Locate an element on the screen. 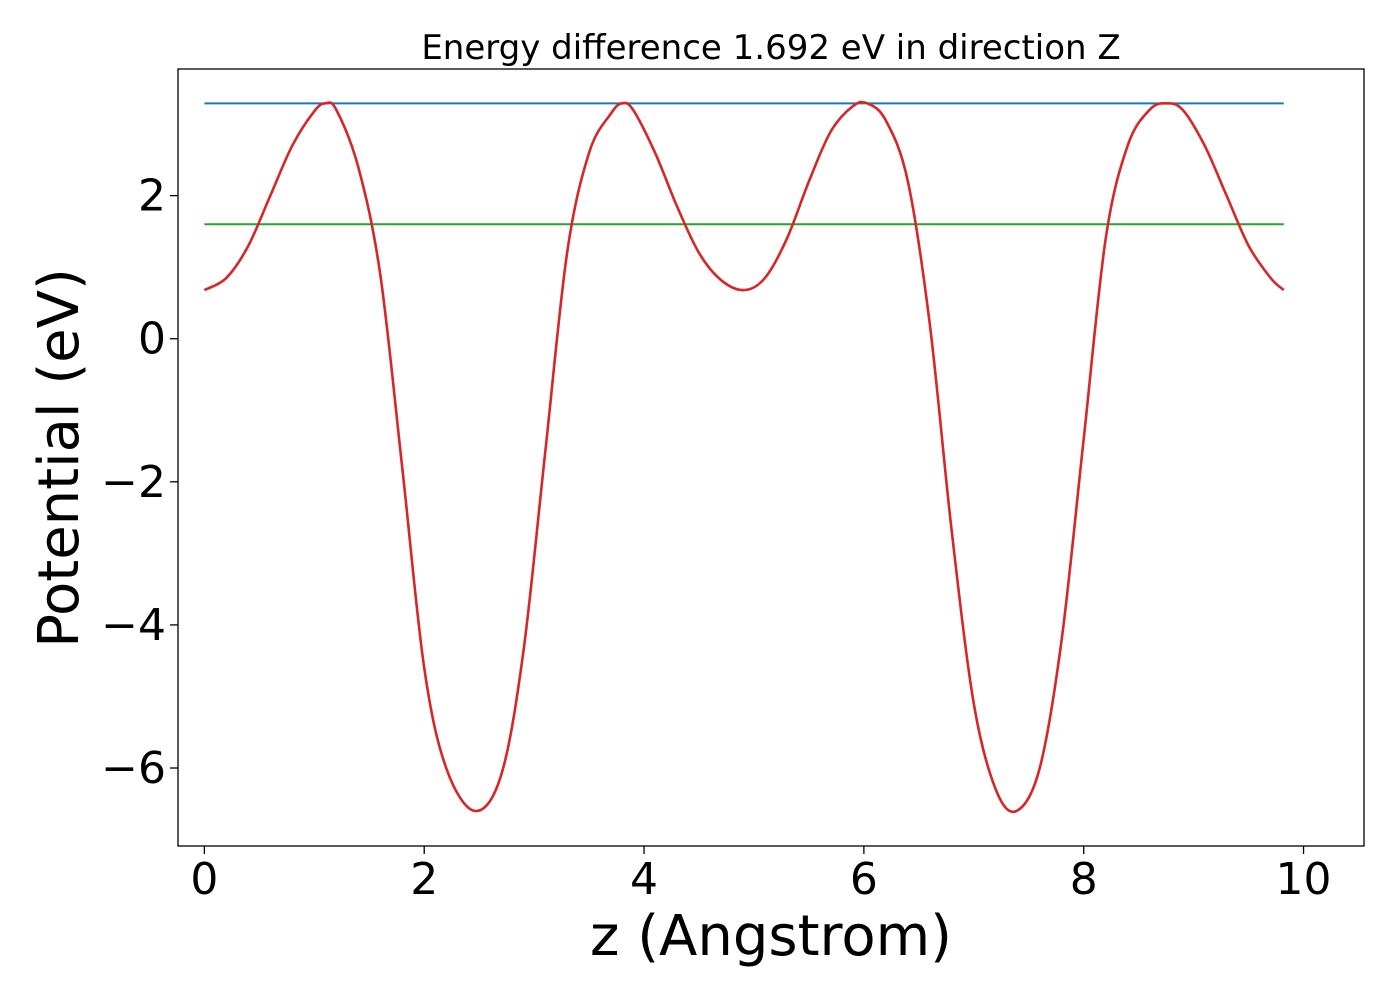  x-axis-label: z (Angstrom) is located at coordinates (771, 936).